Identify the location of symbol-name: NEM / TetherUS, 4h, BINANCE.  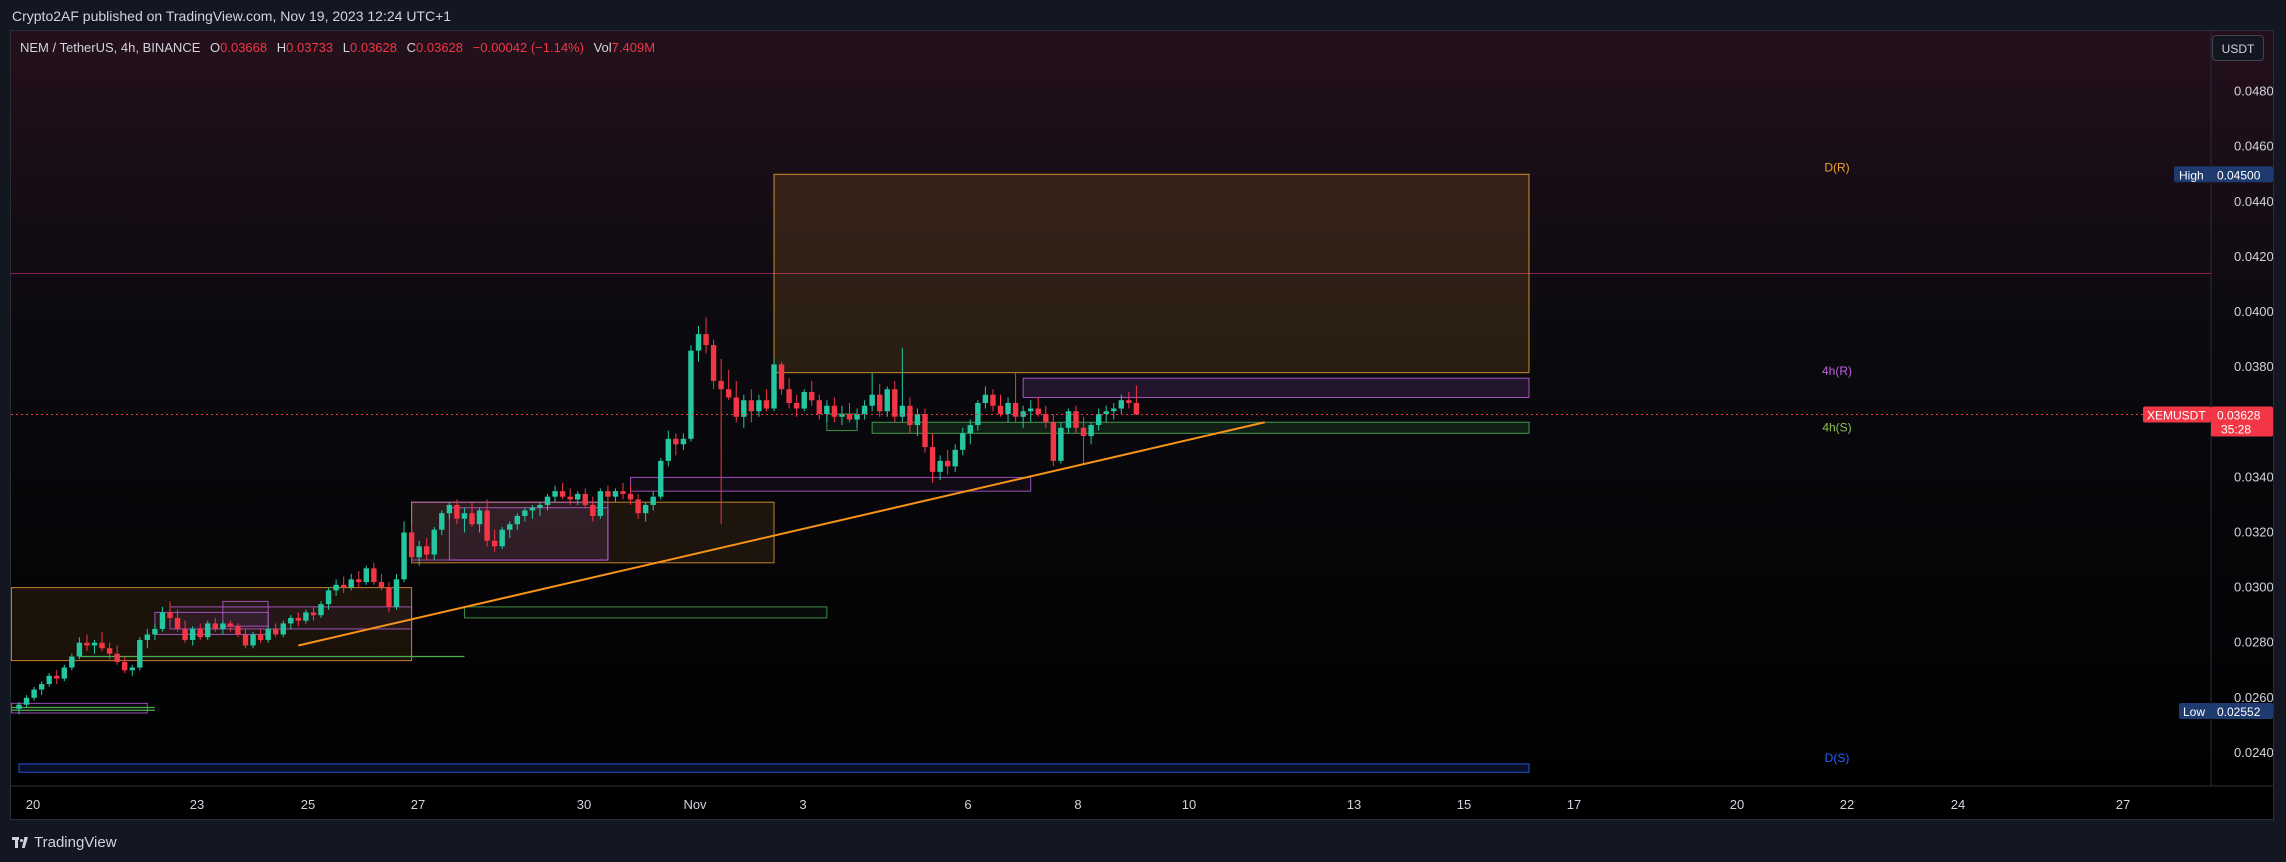
(110, 47).